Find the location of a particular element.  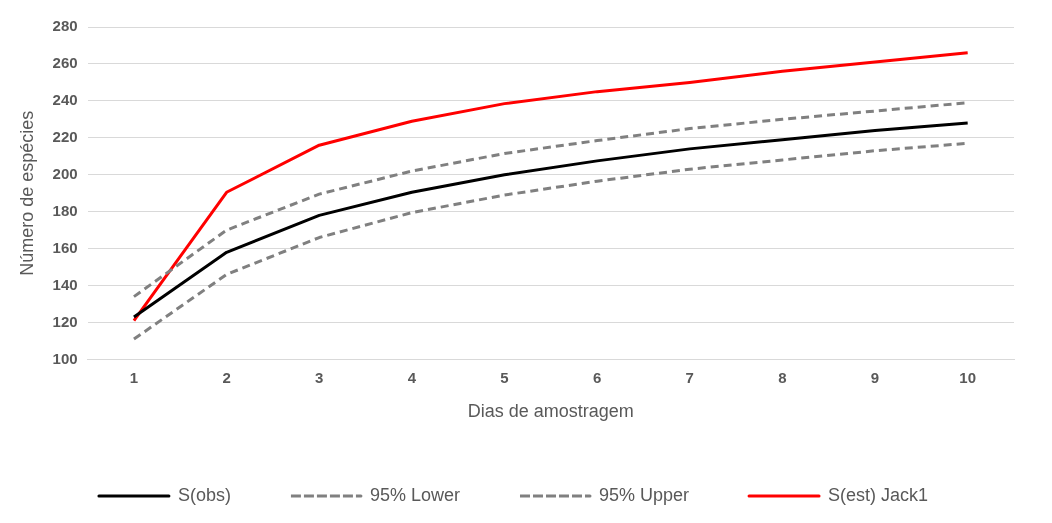

x-tick-label: 6 is located at coordinates (597, 377).